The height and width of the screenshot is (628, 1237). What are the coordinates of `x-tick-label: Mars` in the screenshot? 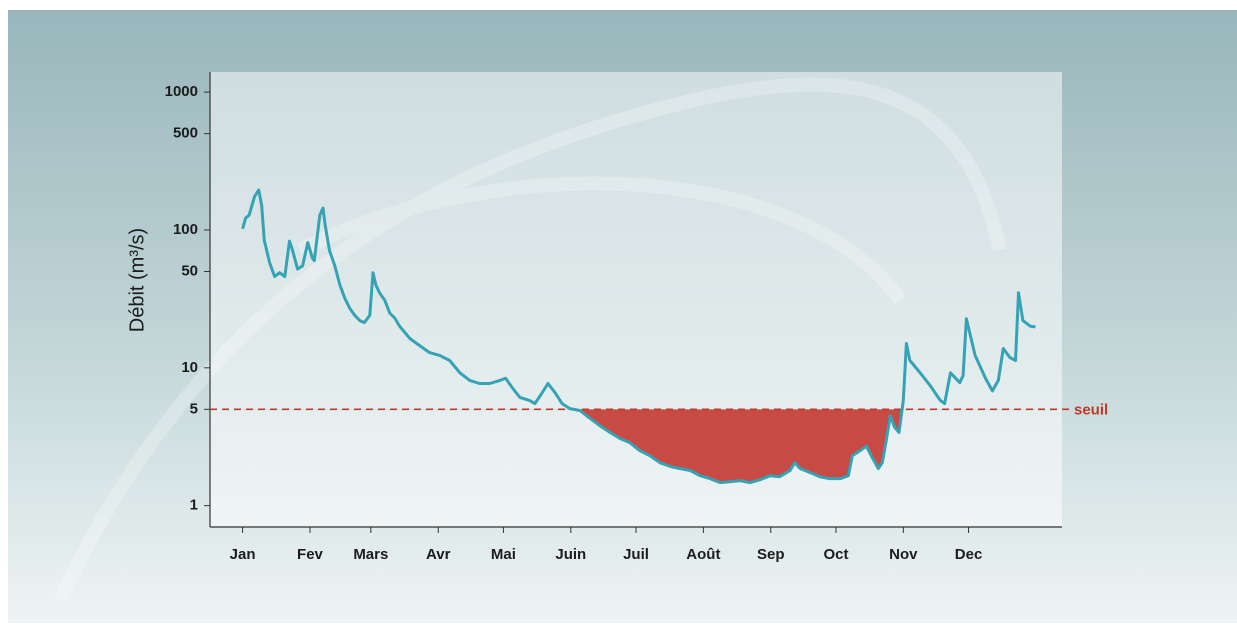 It's located at (370, 554).